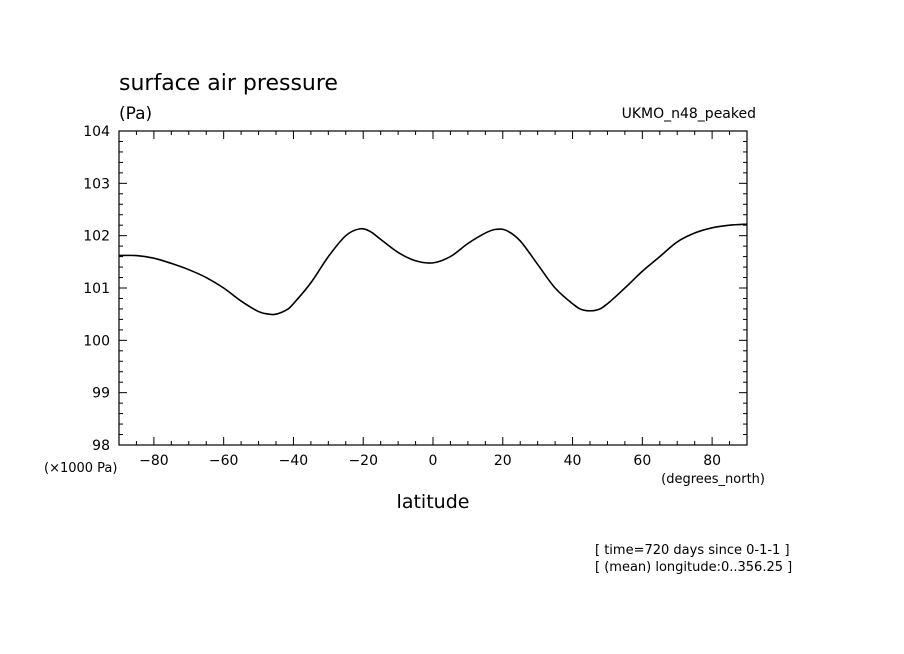 The height and width of the screenshot is (654, 904). I want to click on x-tick-label: 0, so click(433, 461).